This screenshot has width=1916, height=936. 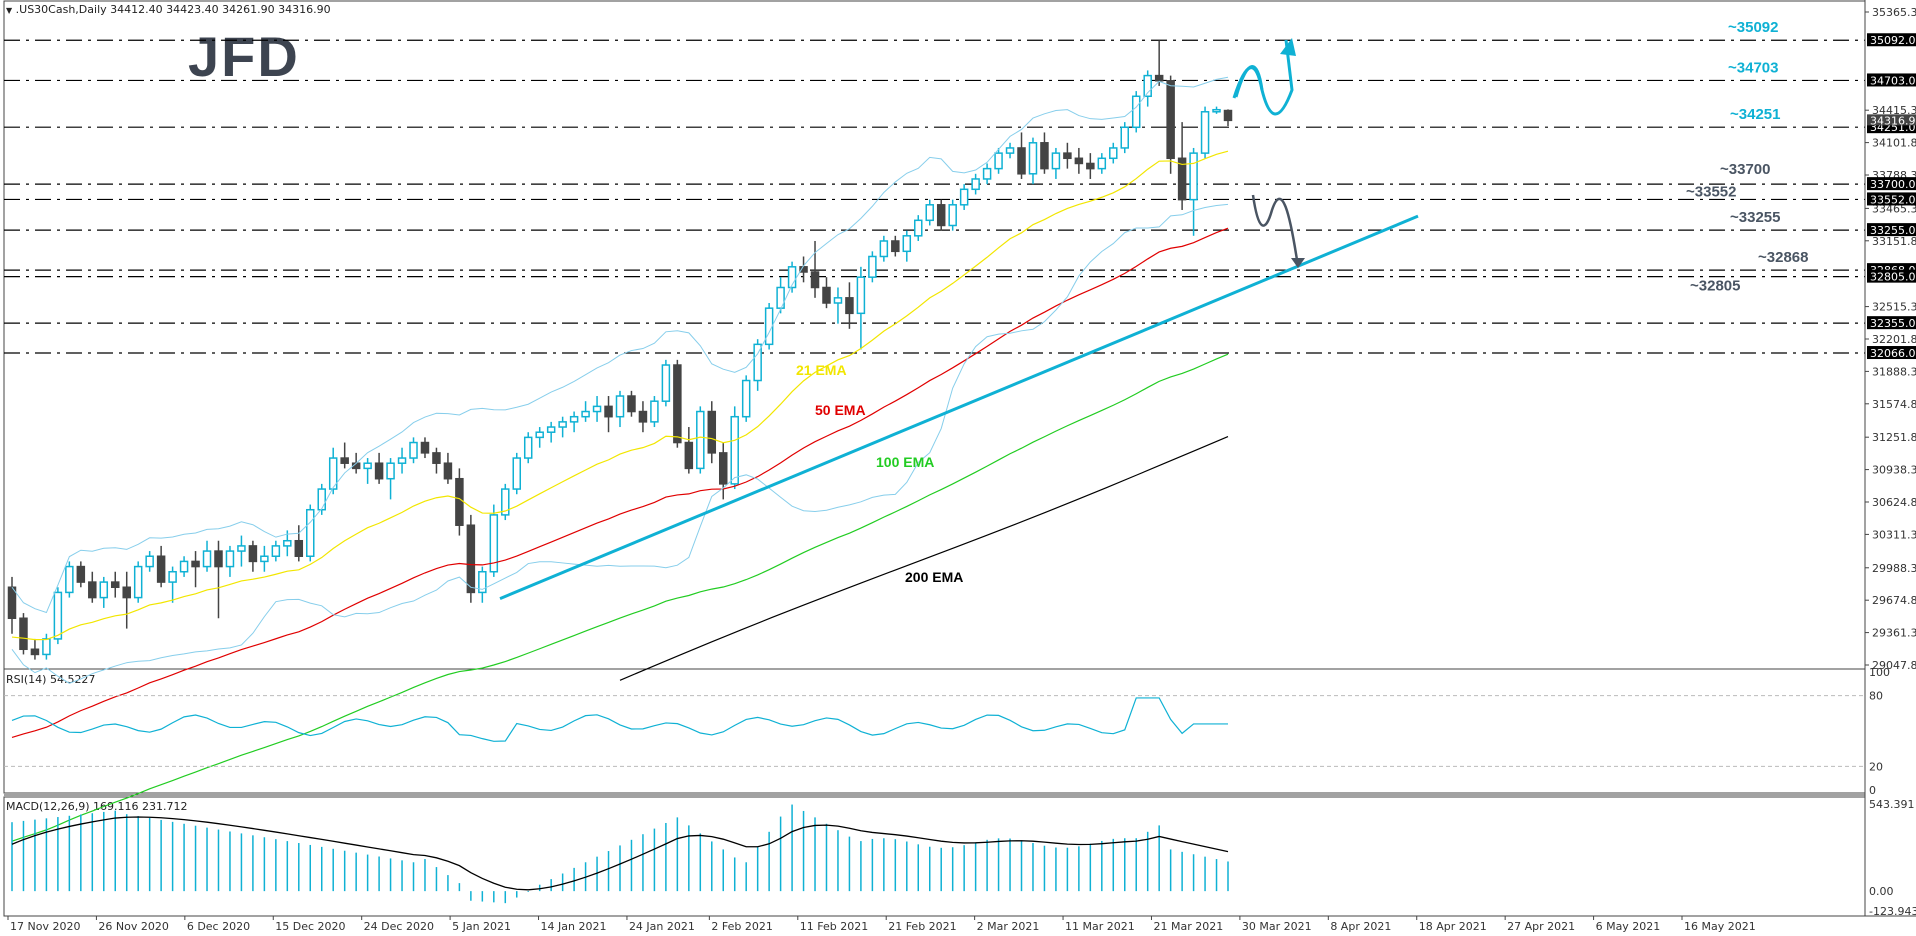 I want to click on x-tick-label: 6 May 2021, so click(x=1628, y=926).